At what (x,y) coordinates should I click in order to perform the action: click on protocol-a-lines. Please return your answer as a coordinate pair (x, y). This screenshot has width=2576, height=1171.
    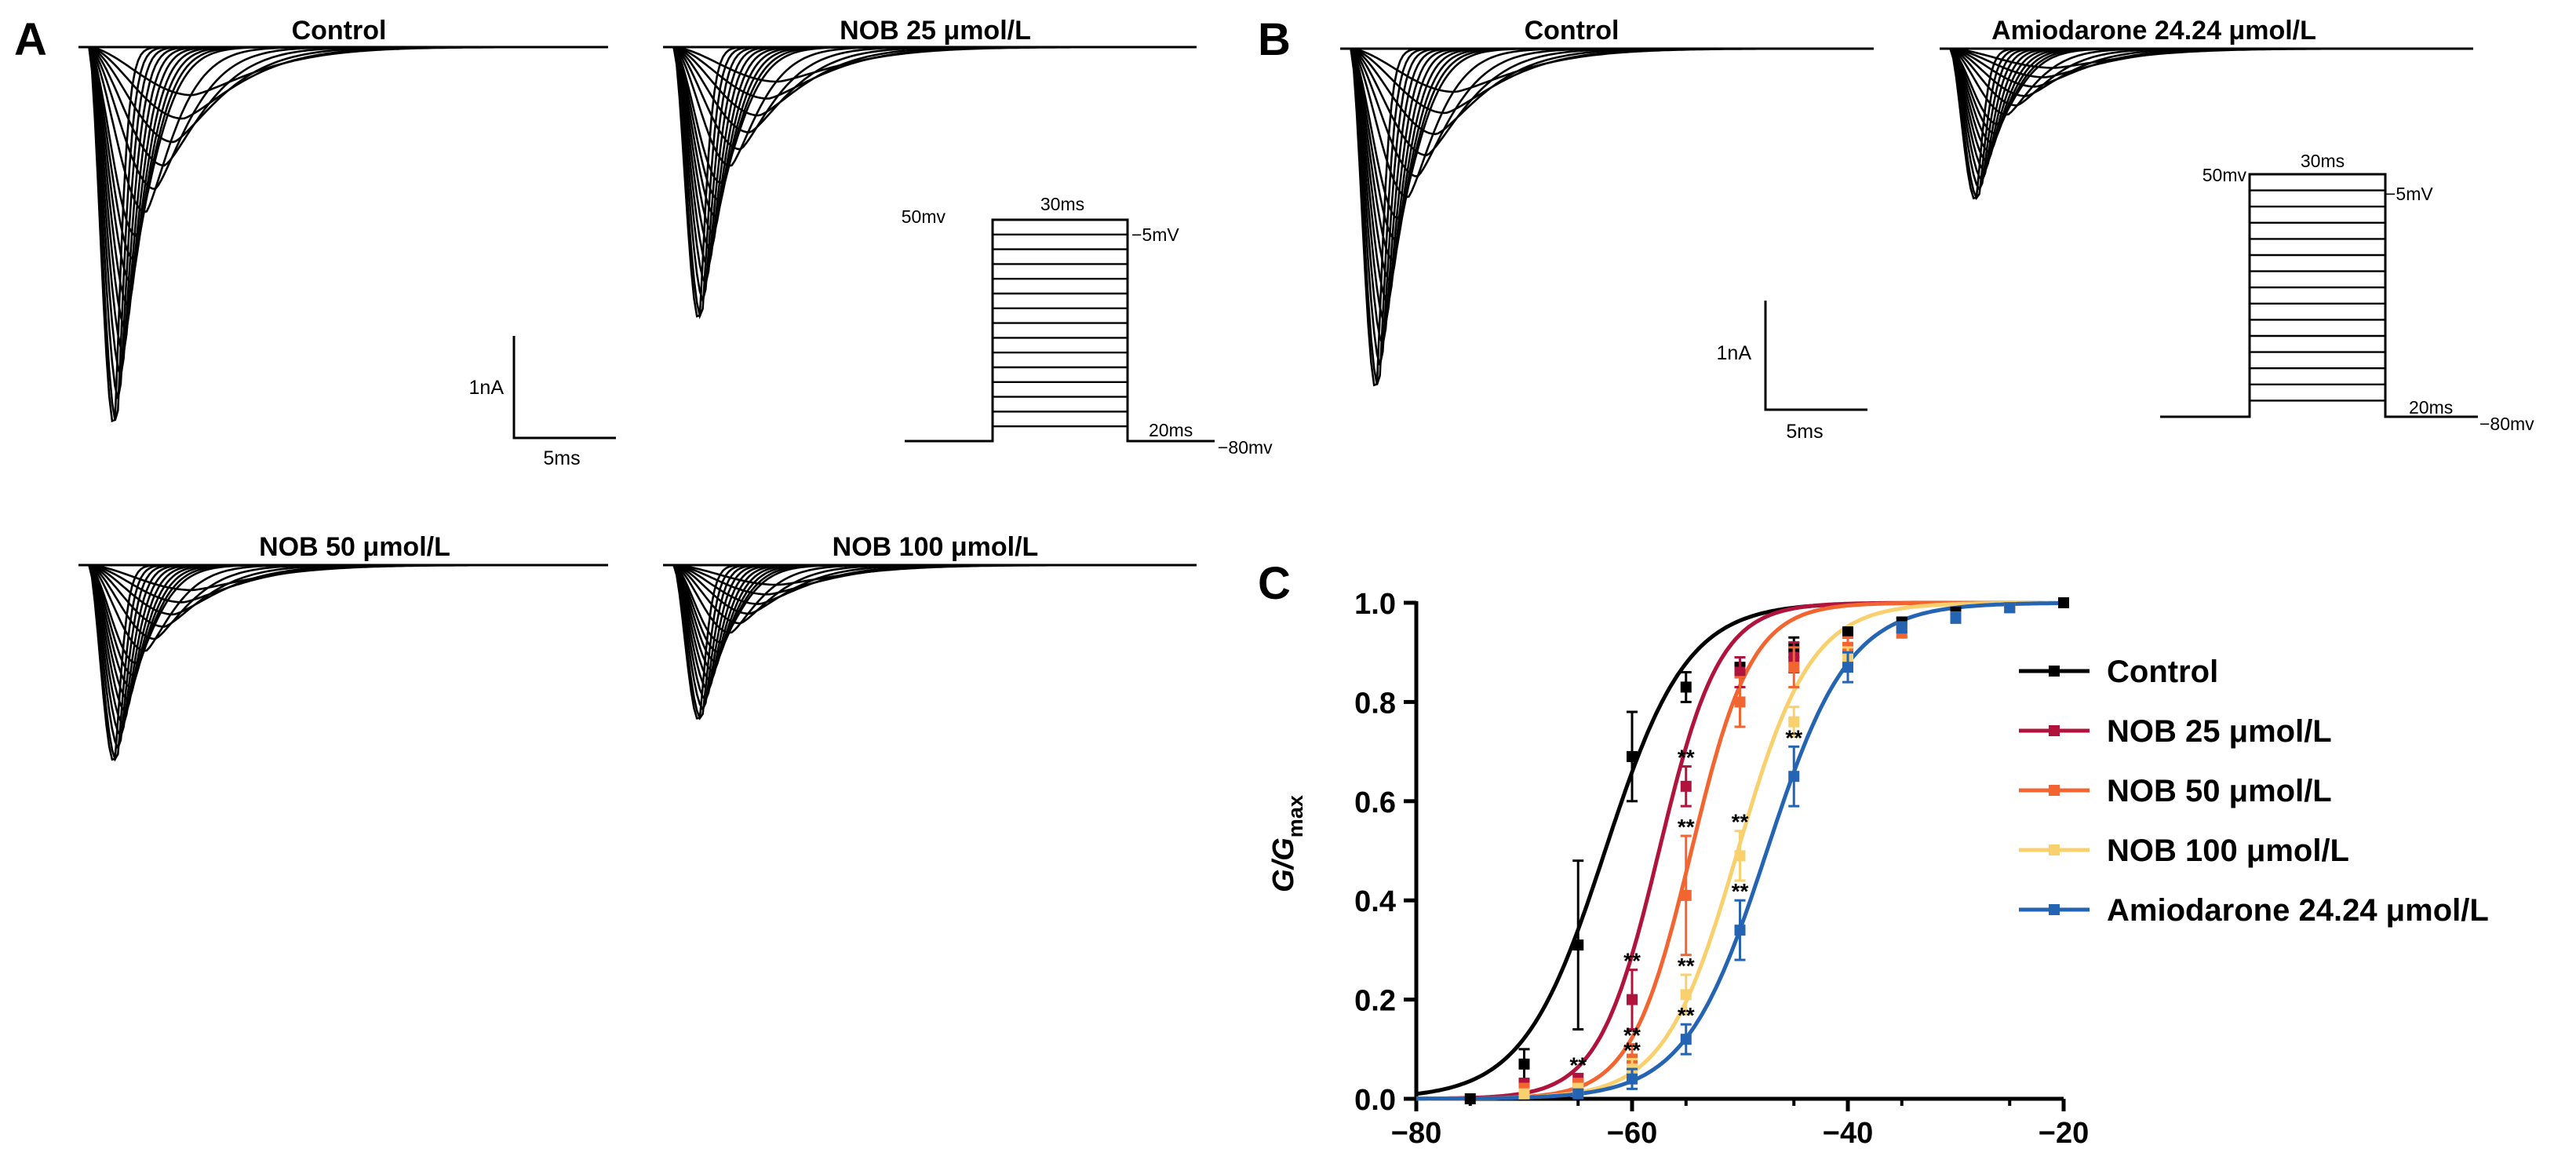
    Looking at the image, I should click on (1060, 330).